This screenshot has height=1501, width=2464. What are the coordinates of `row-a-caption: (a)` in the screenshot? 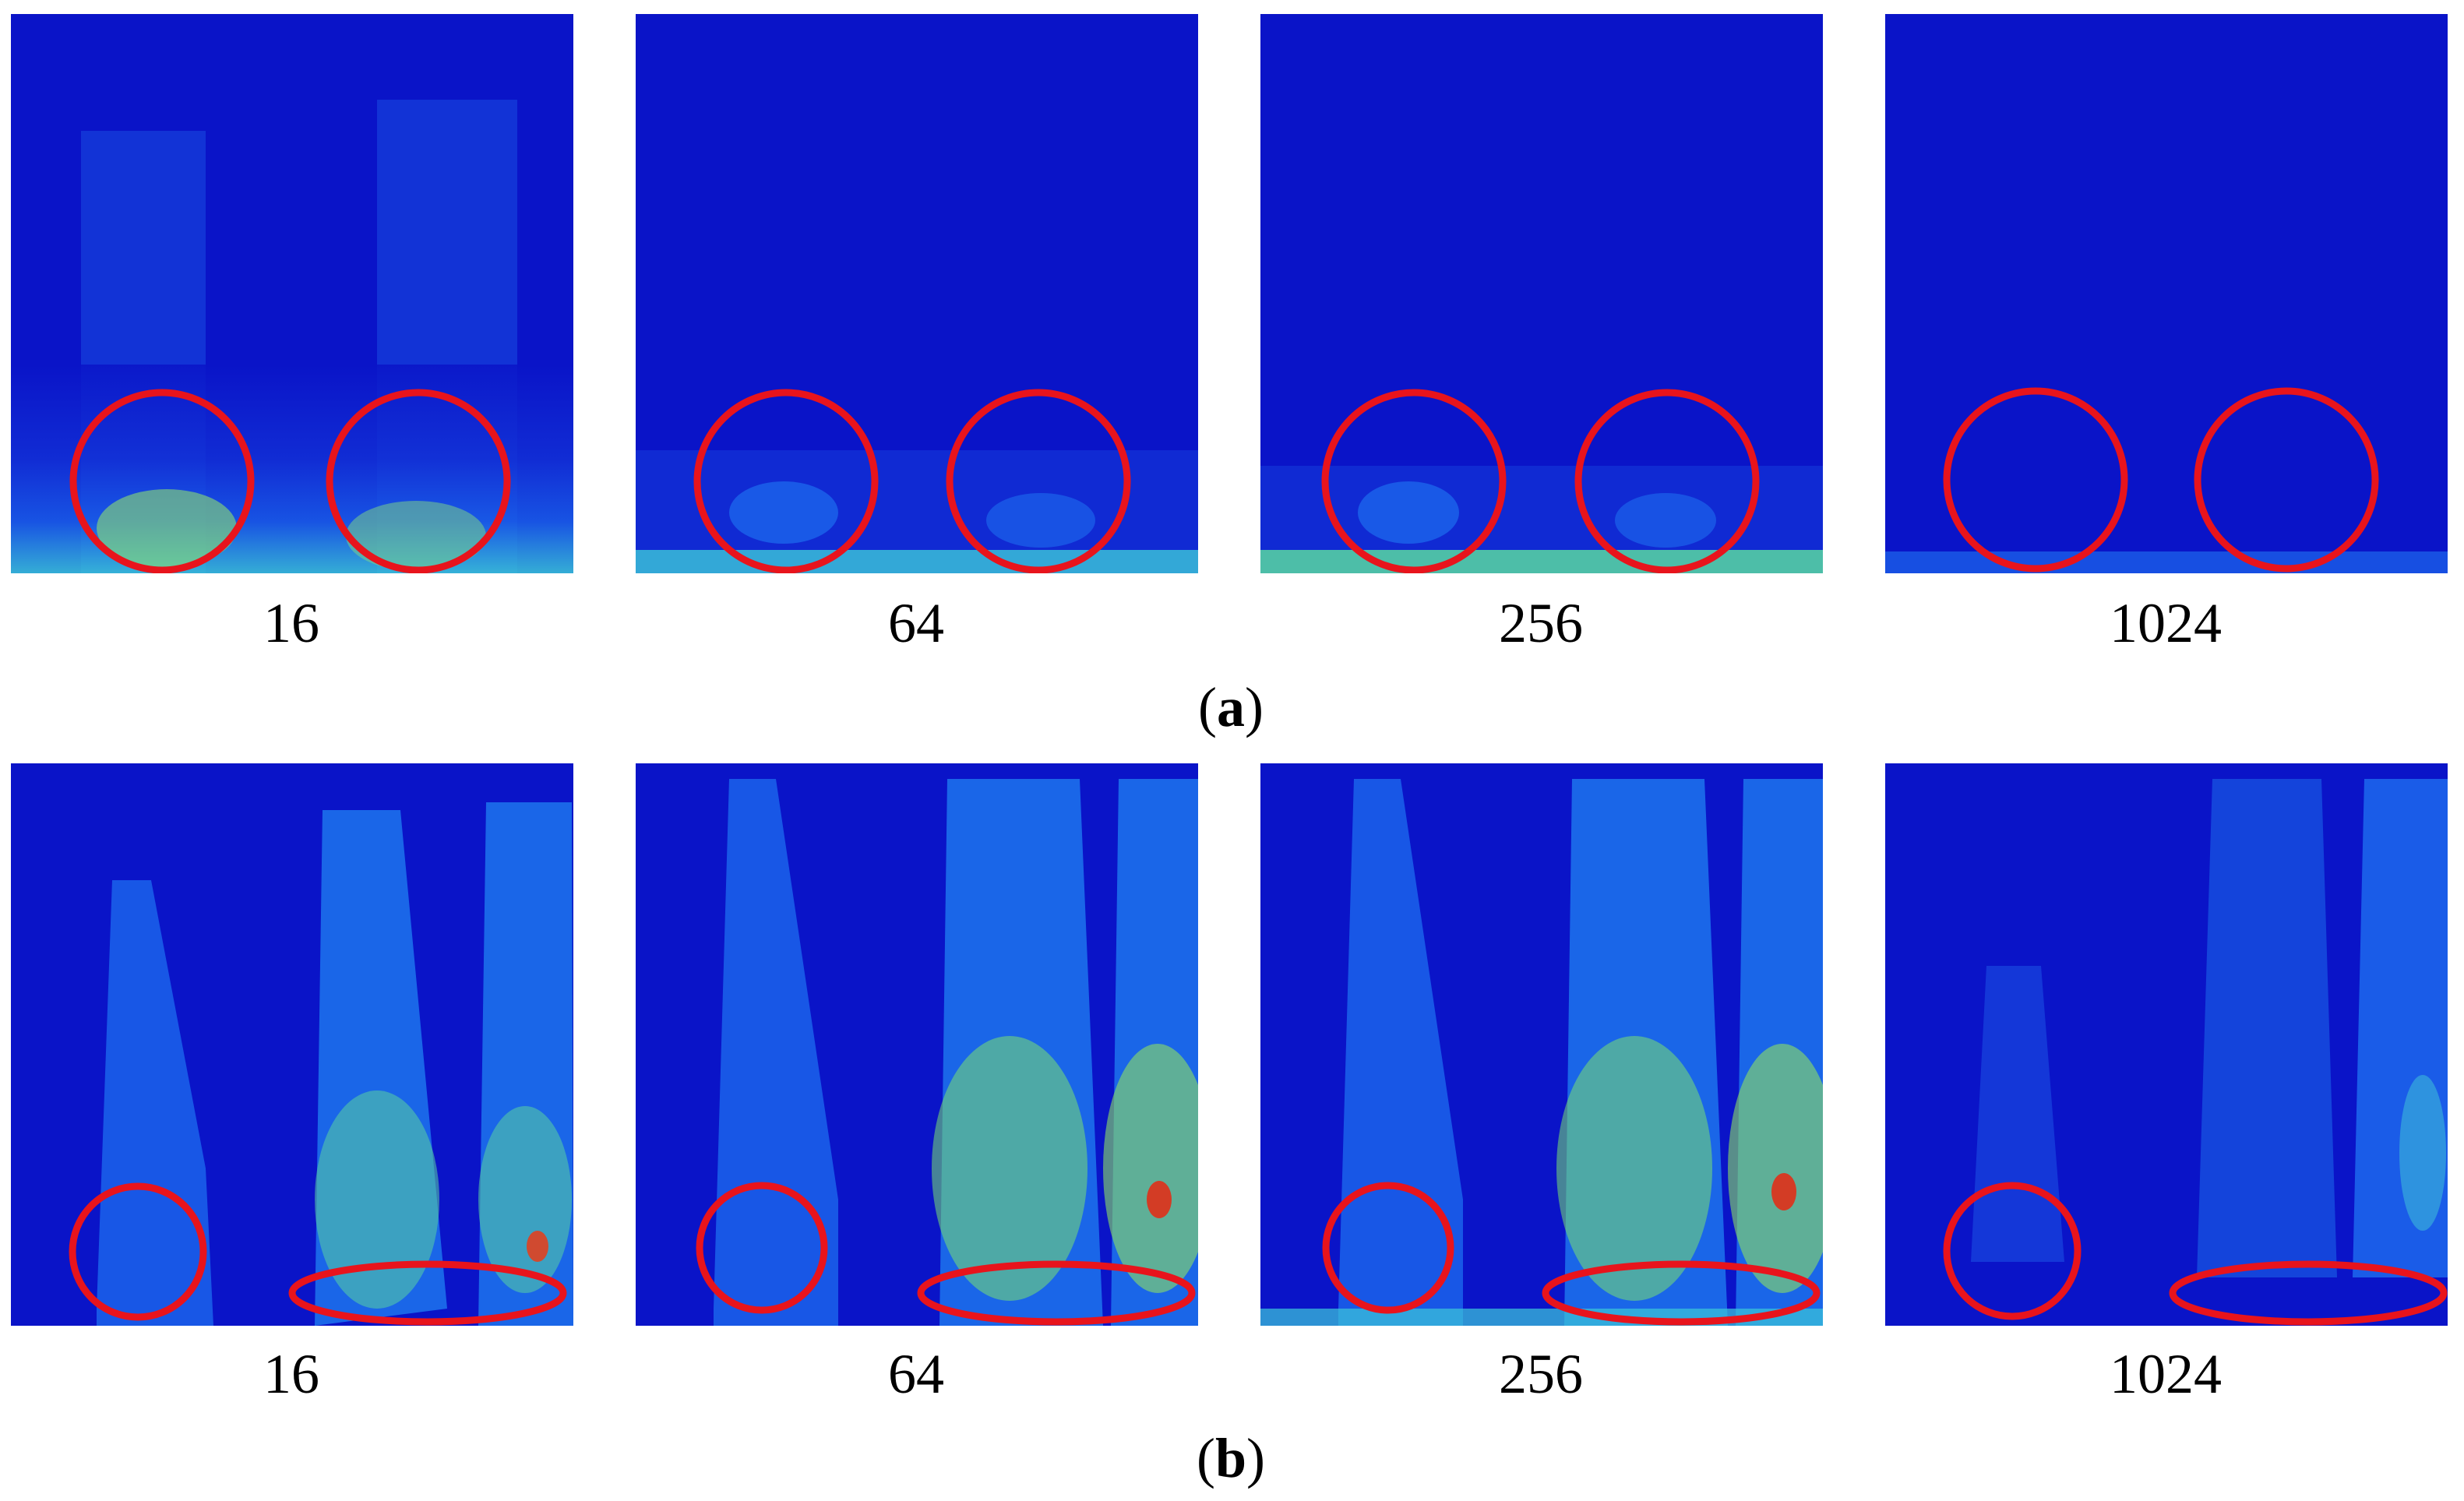 It's located at (1231, 707).